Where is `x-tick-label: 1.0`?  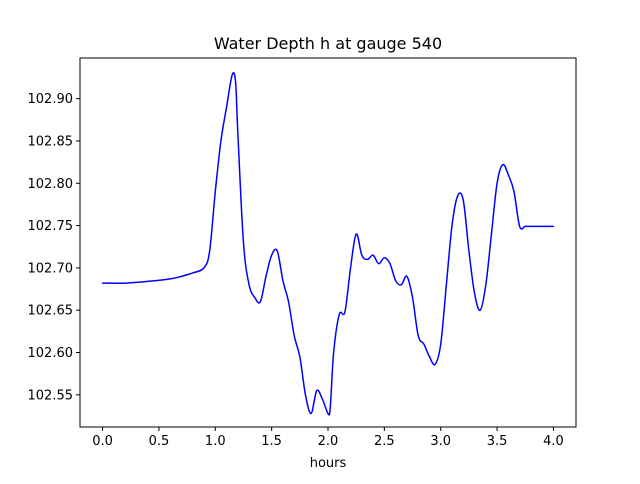
x-tick-label: 1.0 is located at coordinates (215, 441).